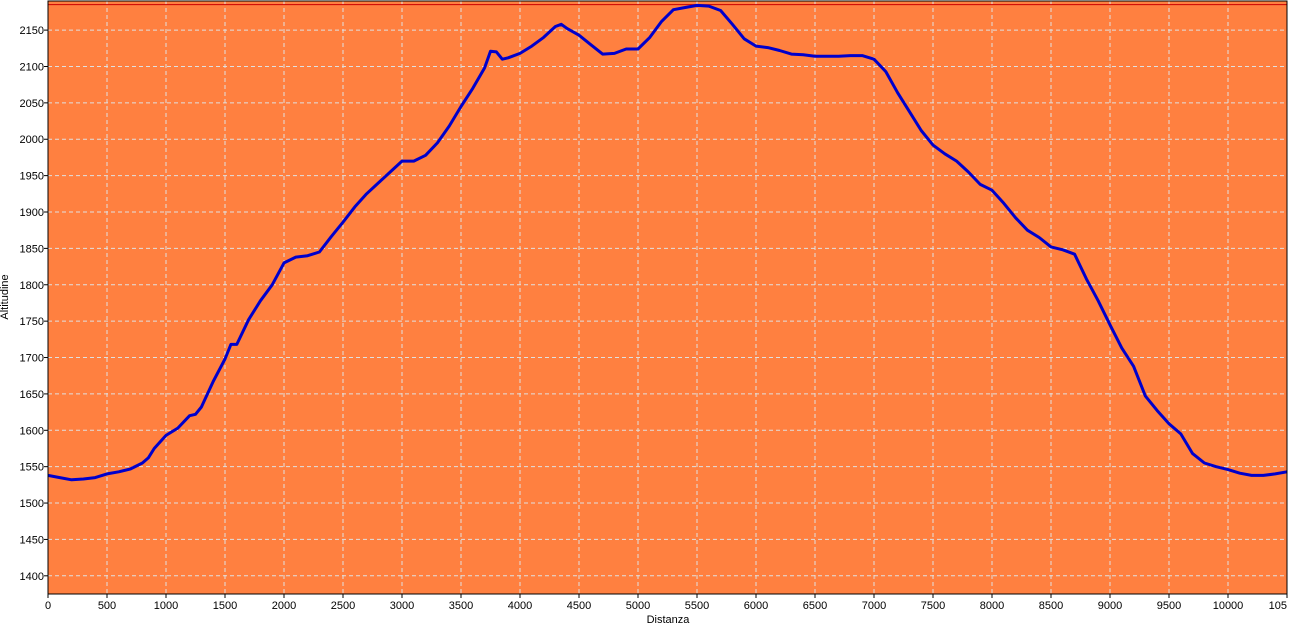 The image size is (1289, 628). I want to click on x-tick-label: 1000, so click(166, 606).